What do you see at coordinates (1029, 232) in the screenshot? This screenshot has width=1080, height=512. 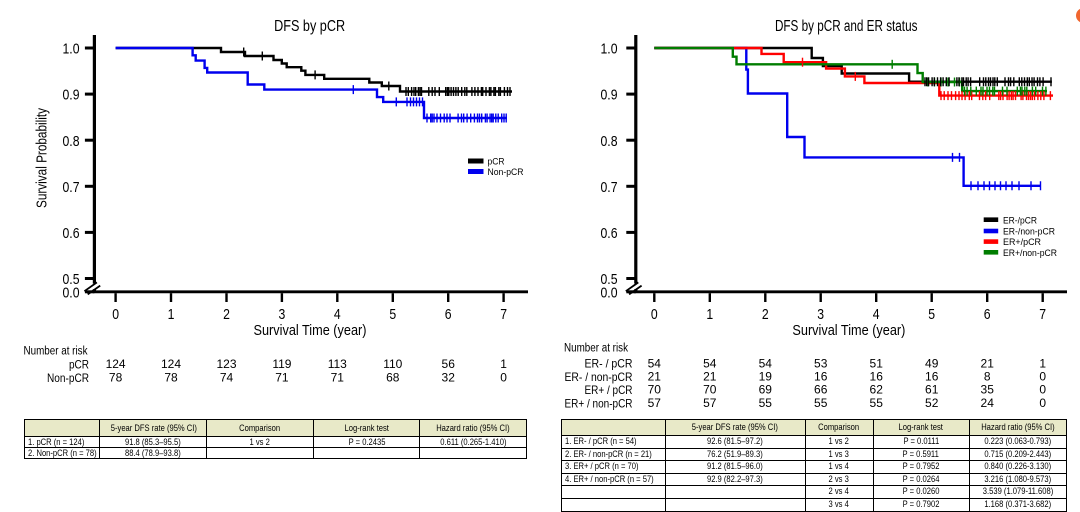 I see `svg-text: ER-/non-pCR` at bounding box center [1029, 232].